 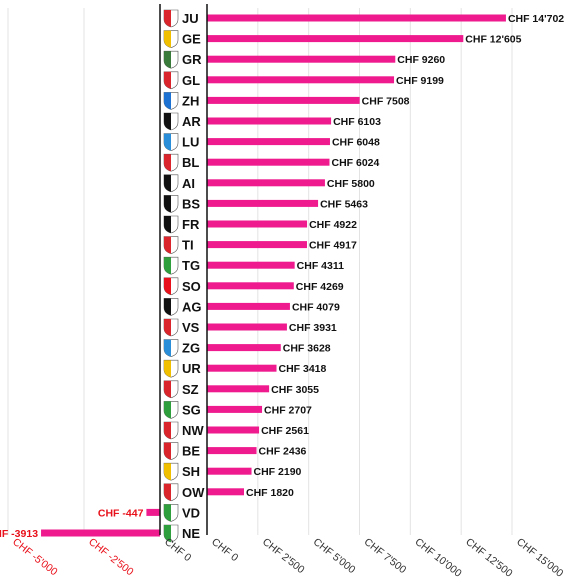 What do you see at coordinates (193, 492) in the screenshot?
I see `category-label-ow: OW` at bounding box center [193, 492].